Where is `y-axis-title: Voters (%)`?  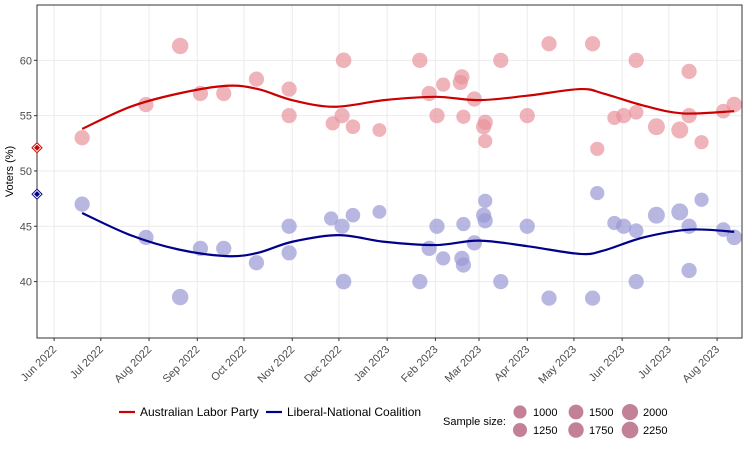 y-axis-title: Voters (%) is located at coordinates (10, 171).